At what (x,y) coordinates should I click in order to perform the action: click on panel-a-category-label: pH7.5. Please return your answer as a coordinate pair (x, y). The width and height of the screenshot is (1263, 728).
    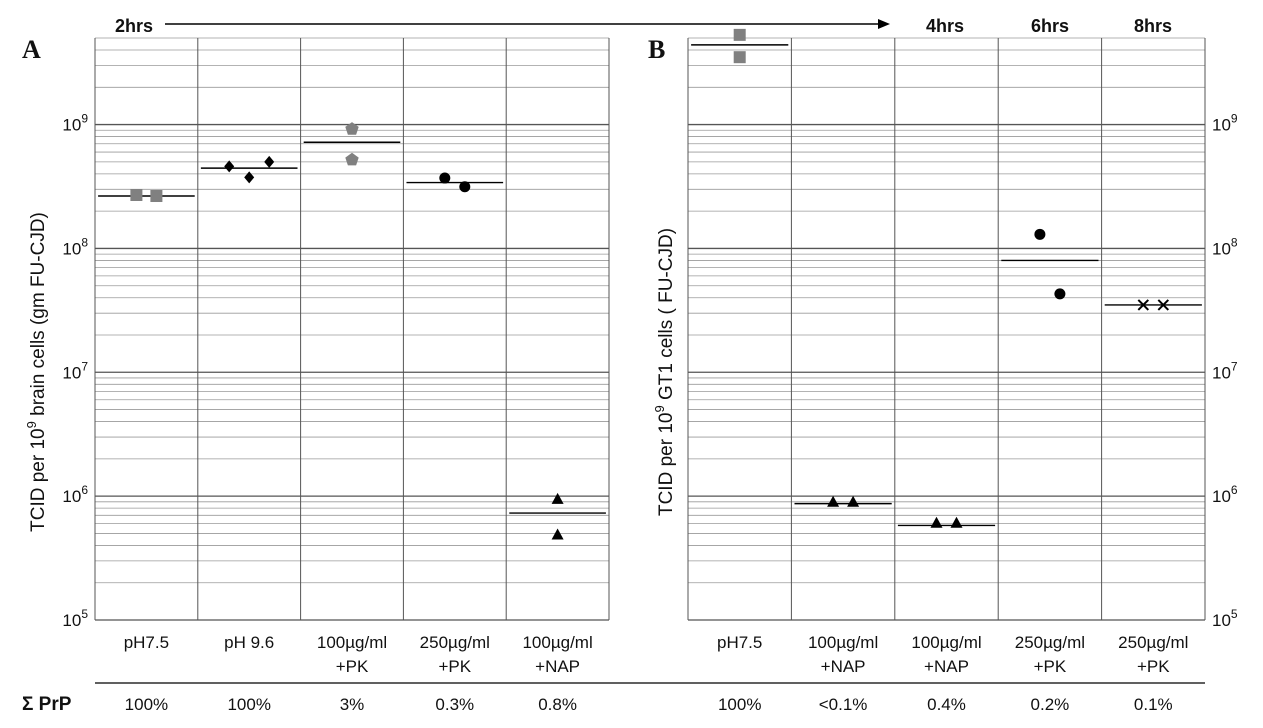
    Looking at the image, I should click on (146, 642).